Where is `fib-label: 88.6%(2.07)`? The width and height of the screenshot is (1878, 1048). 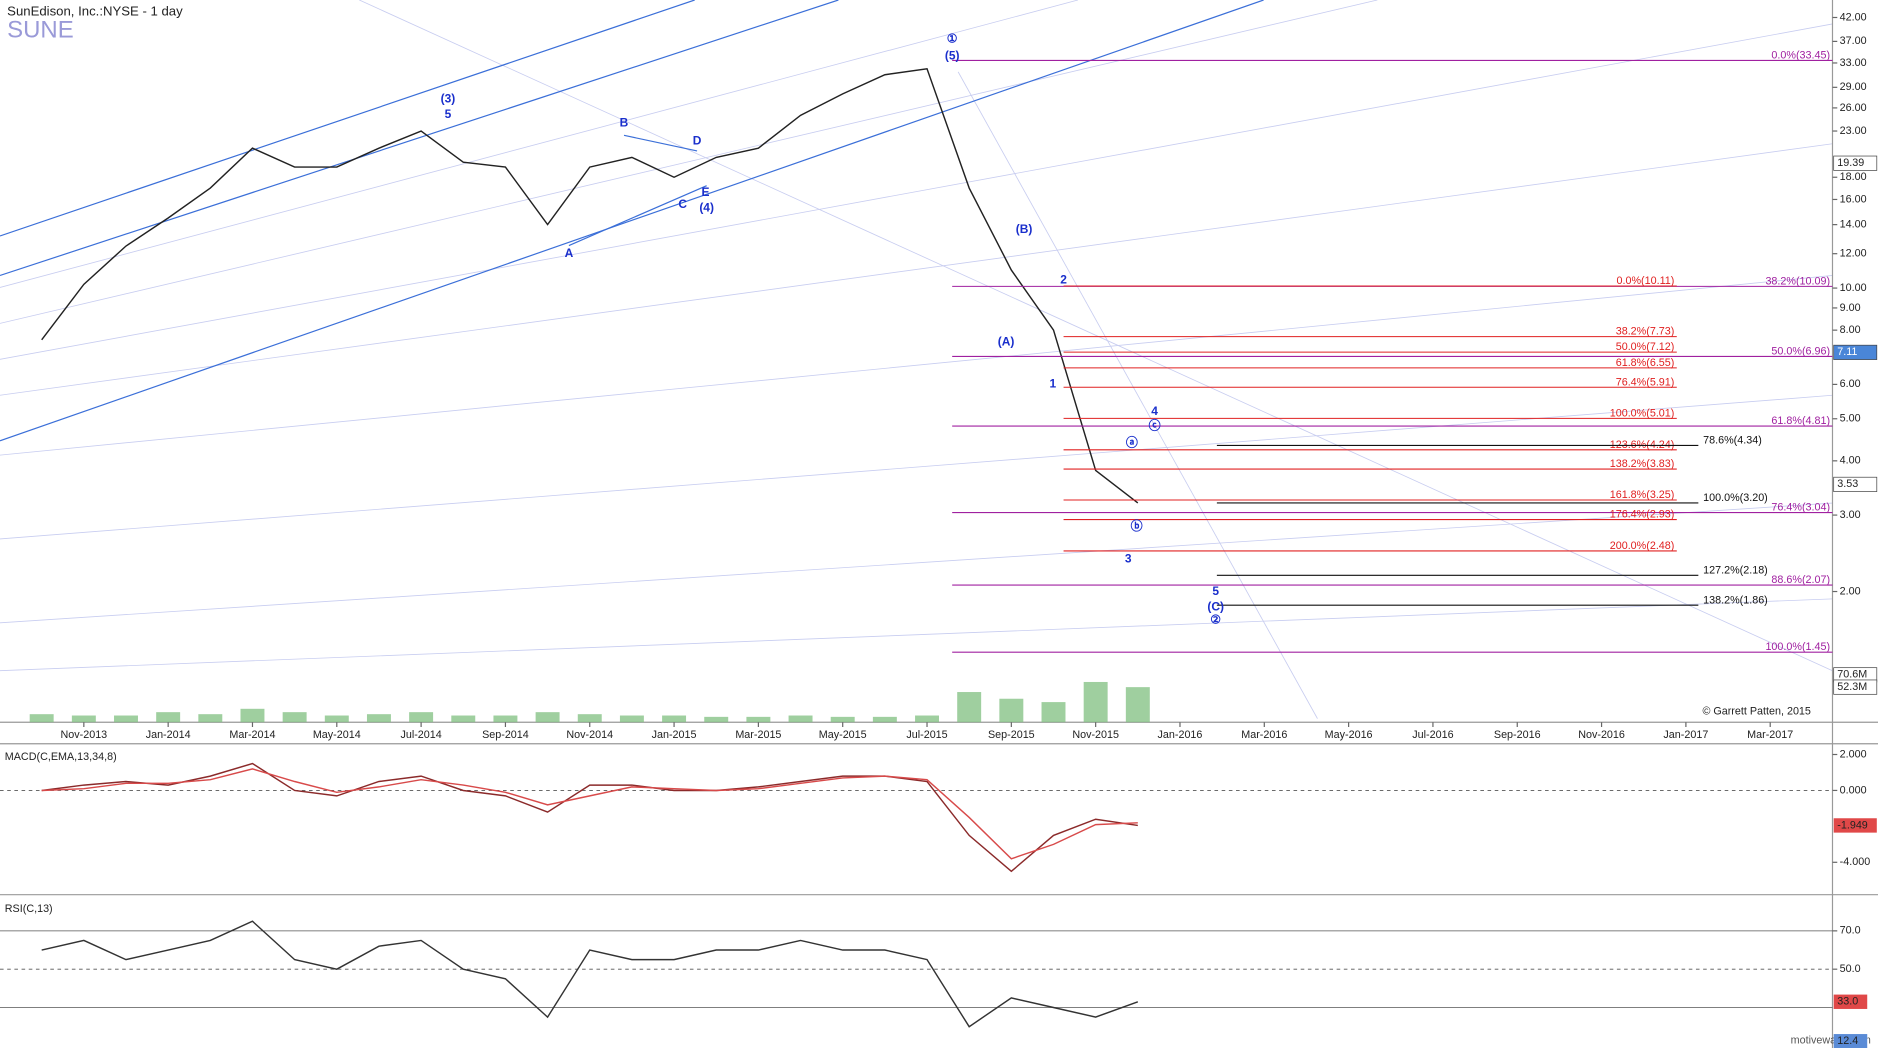 fib-label: 88.6%(2.07) is located at coordinates (1800, 580).